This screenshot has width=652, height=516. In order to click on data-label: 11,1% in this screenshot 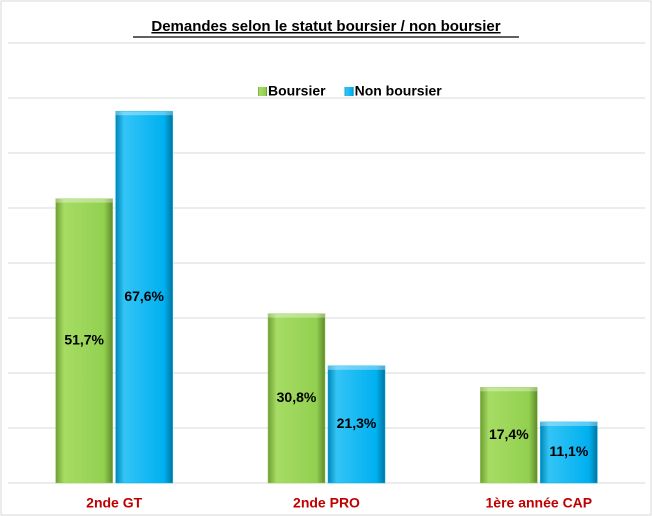, I will do `click(568, 451)`.